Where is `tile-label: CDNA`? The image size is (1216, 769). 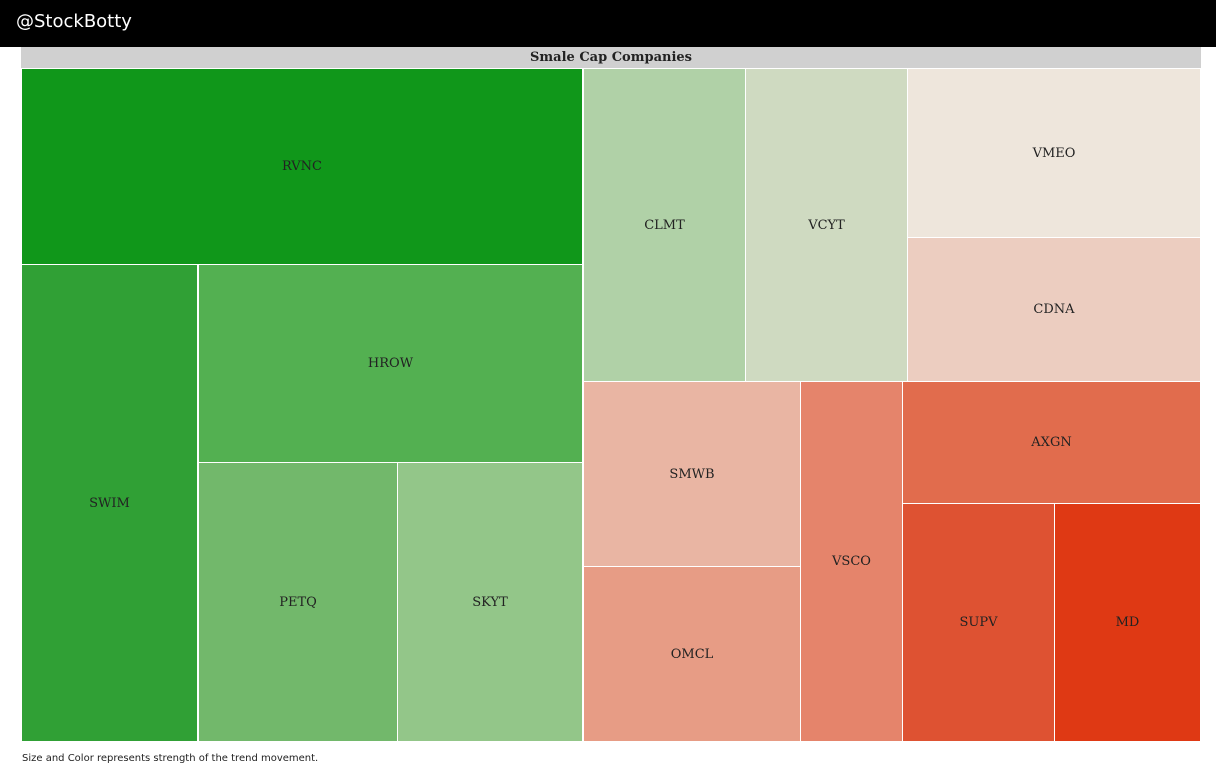 tile-label: CDNA is located at coordinates (1054, 309).